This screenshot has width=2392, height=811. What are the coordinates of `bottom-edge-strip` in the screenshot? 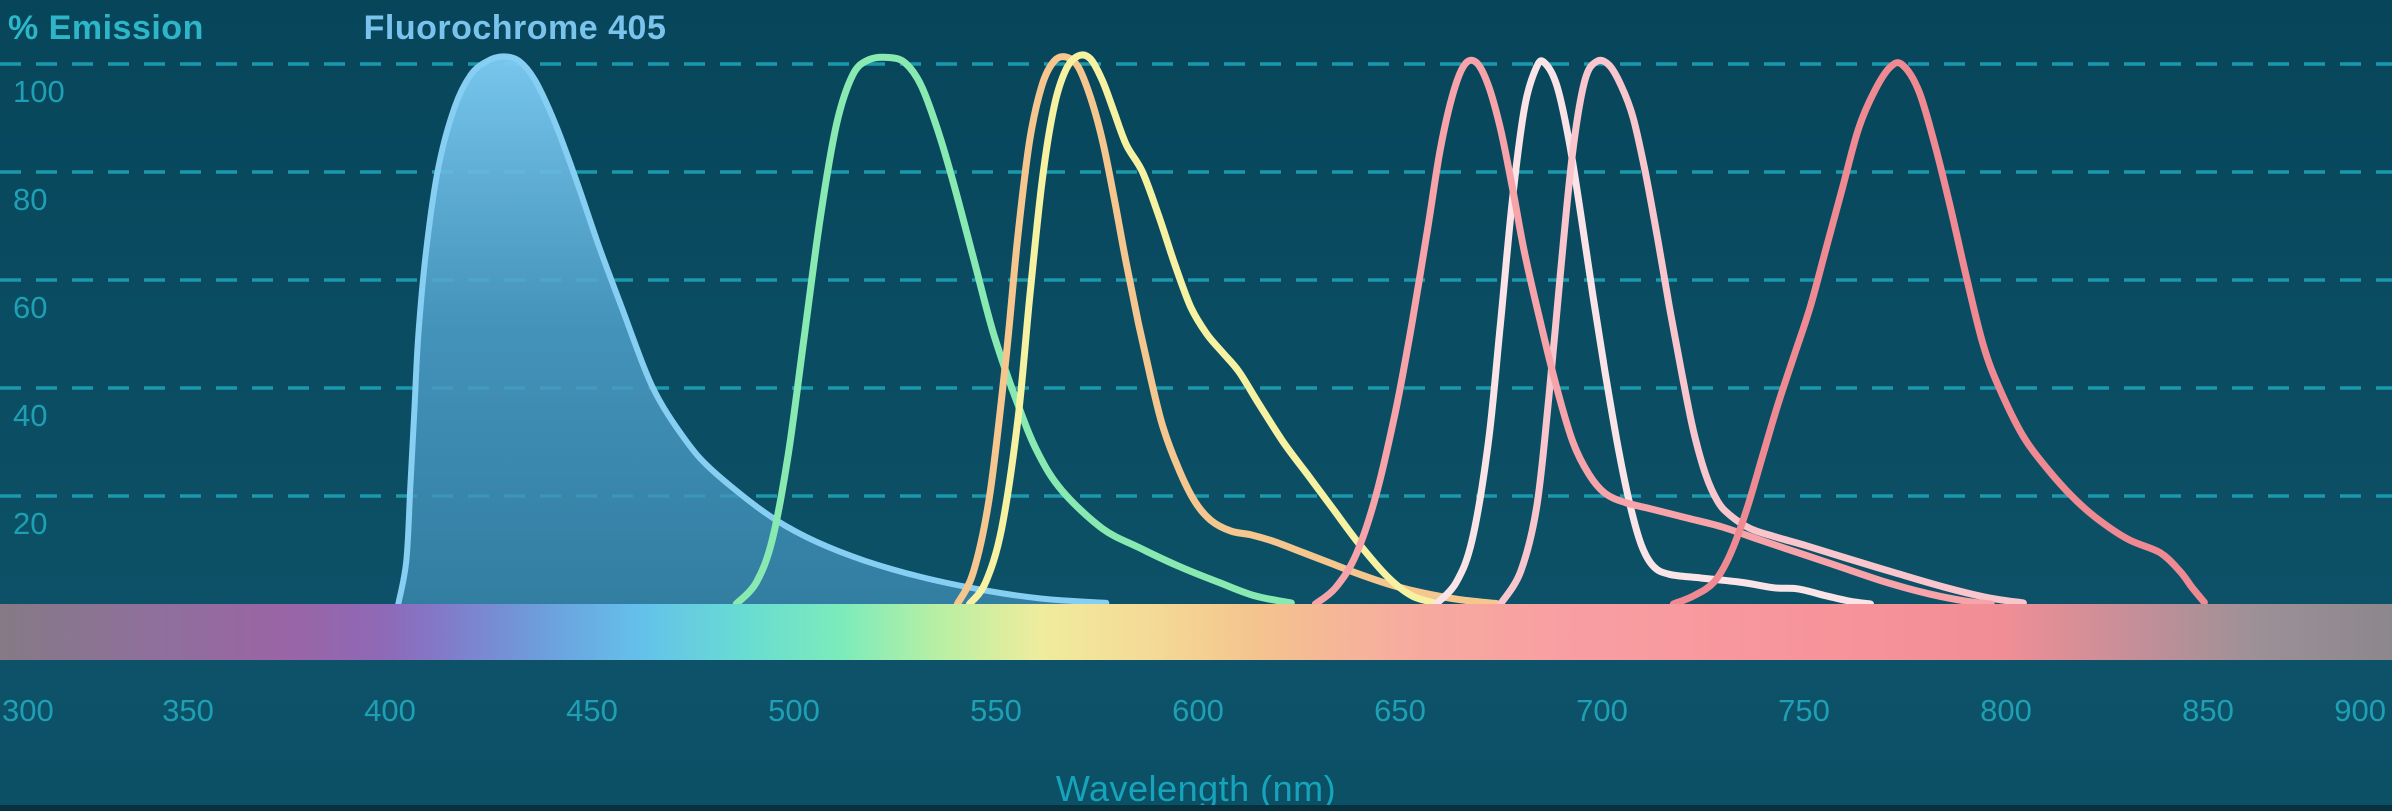 It's located at (1196, 808).